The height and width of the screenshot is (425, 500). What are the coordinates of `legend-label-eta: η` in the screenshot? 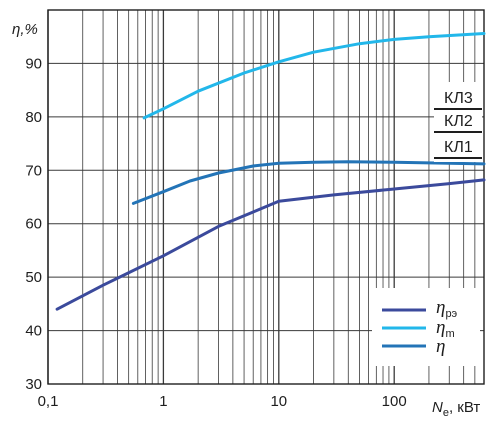 It's located at (440, 346).